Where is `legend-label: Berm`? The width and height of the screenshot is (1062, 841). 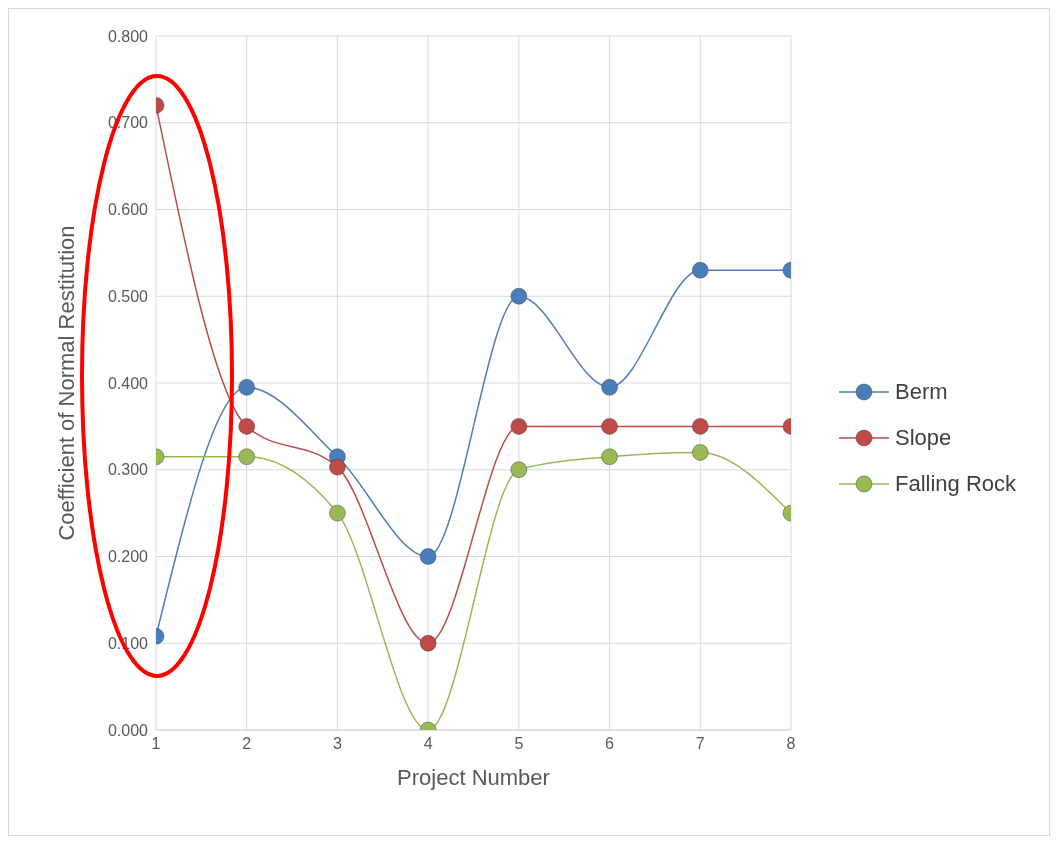 legend-label: Berm is located at coordinates (921, 392).